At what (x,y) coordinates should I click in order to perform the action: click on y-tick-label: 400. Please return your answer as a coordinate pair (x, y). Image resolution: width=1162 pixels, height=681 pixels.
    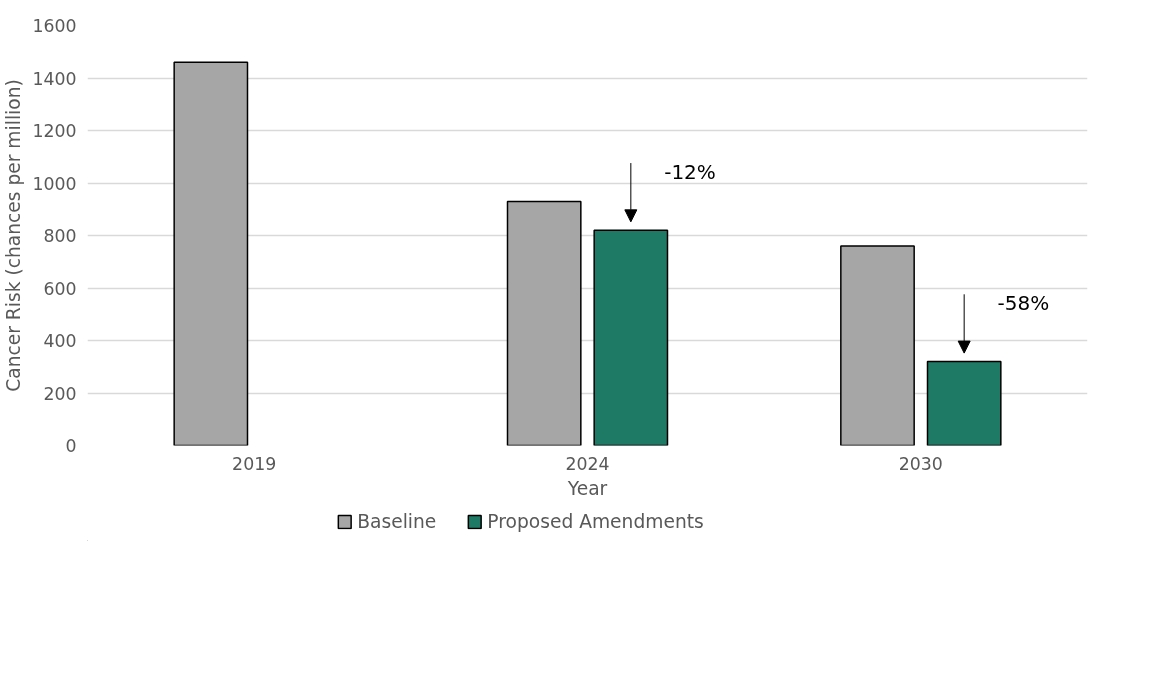
    Looking at the image, I should click on (60, 341).